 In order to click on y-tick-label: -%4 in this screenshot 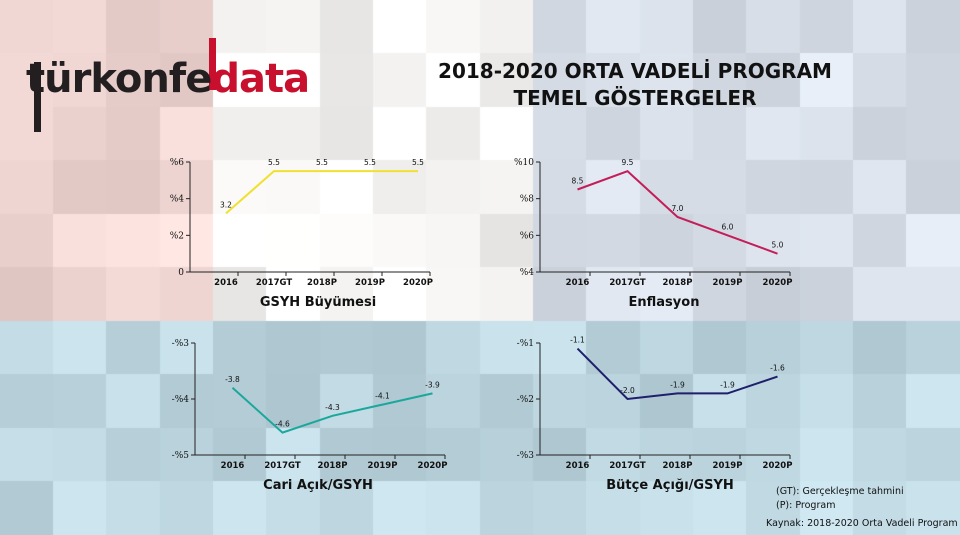, I will do `click(181, 400)`.